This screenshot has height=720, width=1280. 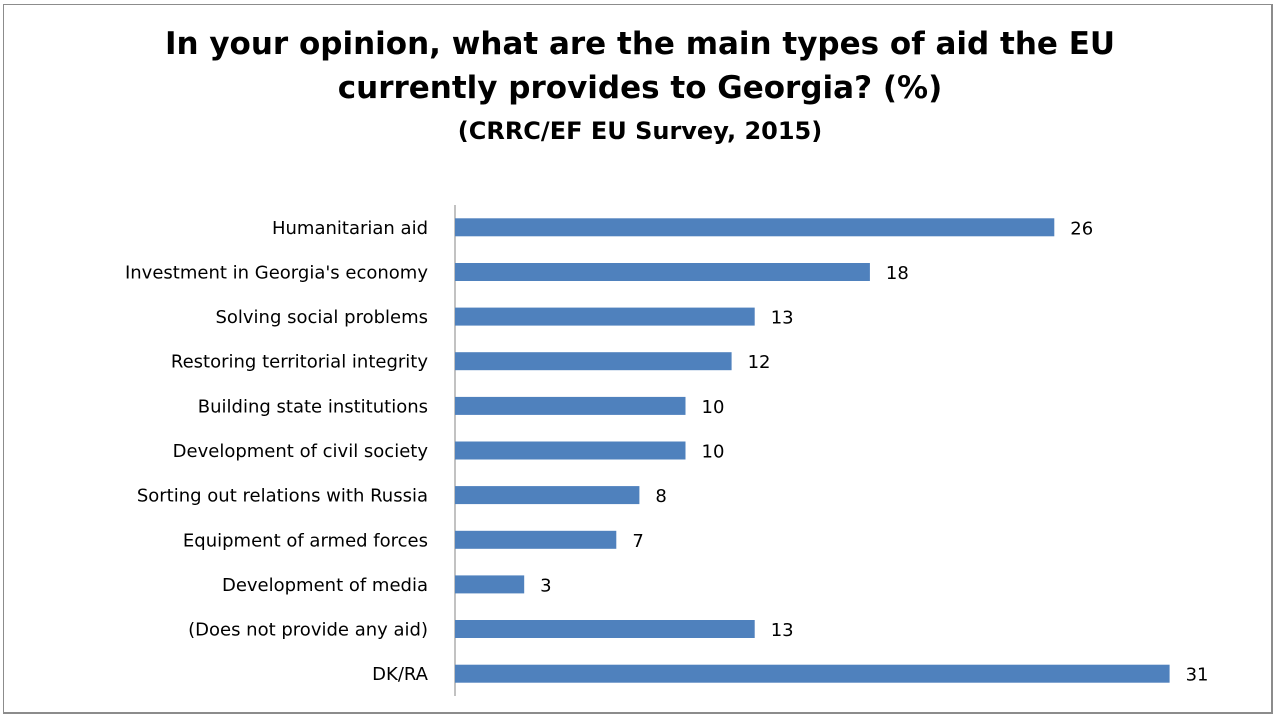 What do you see at coordinates (545, 585) in the screenshot?
I see `data-label: 3` at bounding box center [545, 585].